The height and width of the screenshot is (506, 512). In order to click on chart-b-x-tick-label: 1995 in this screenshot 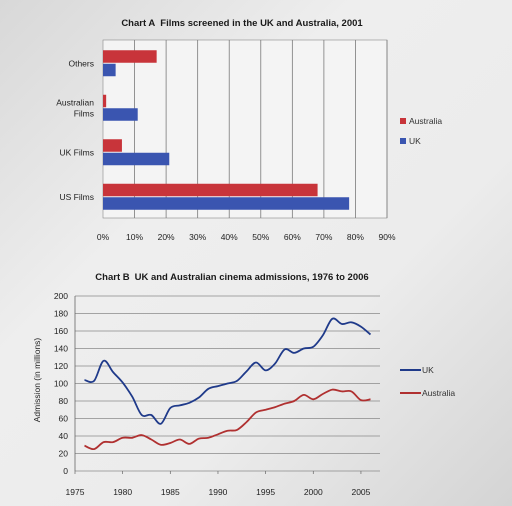, I will do `click(265, 492)`.